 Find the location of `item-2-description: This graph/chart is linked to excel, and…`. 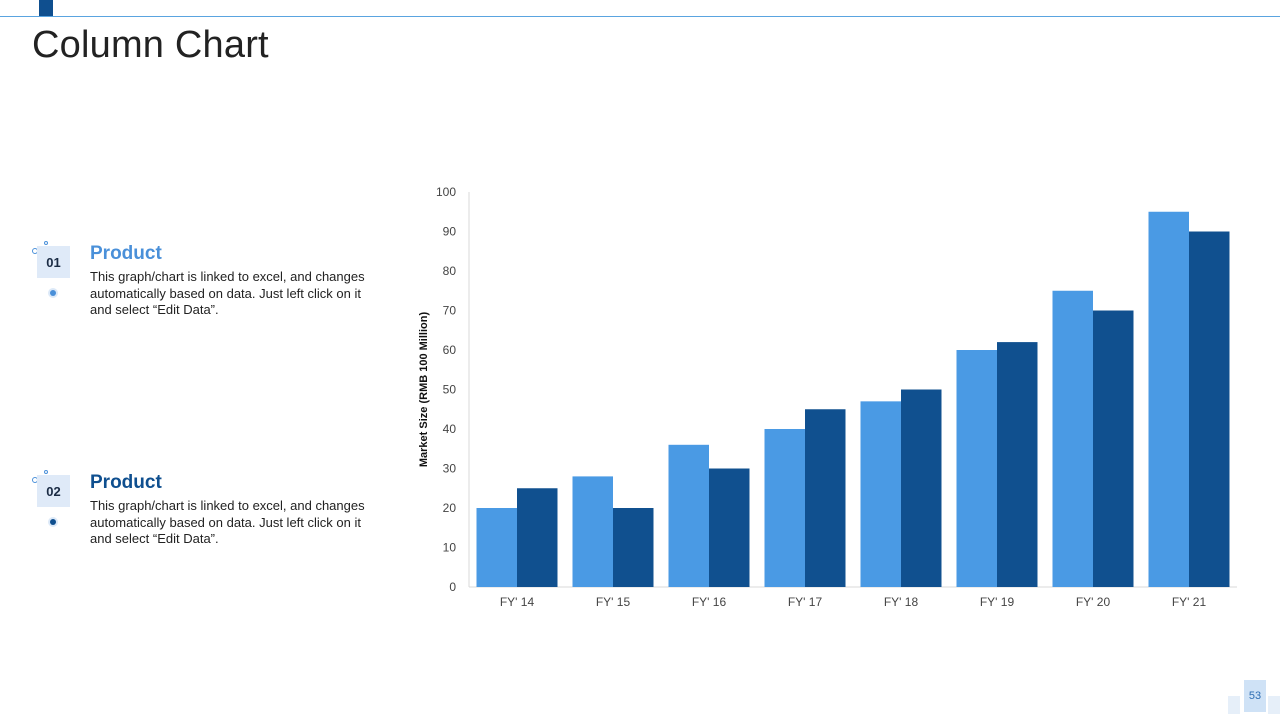

item-2-description: This graph/chart is linked to excel, and… is located at coordinates (227, 522).